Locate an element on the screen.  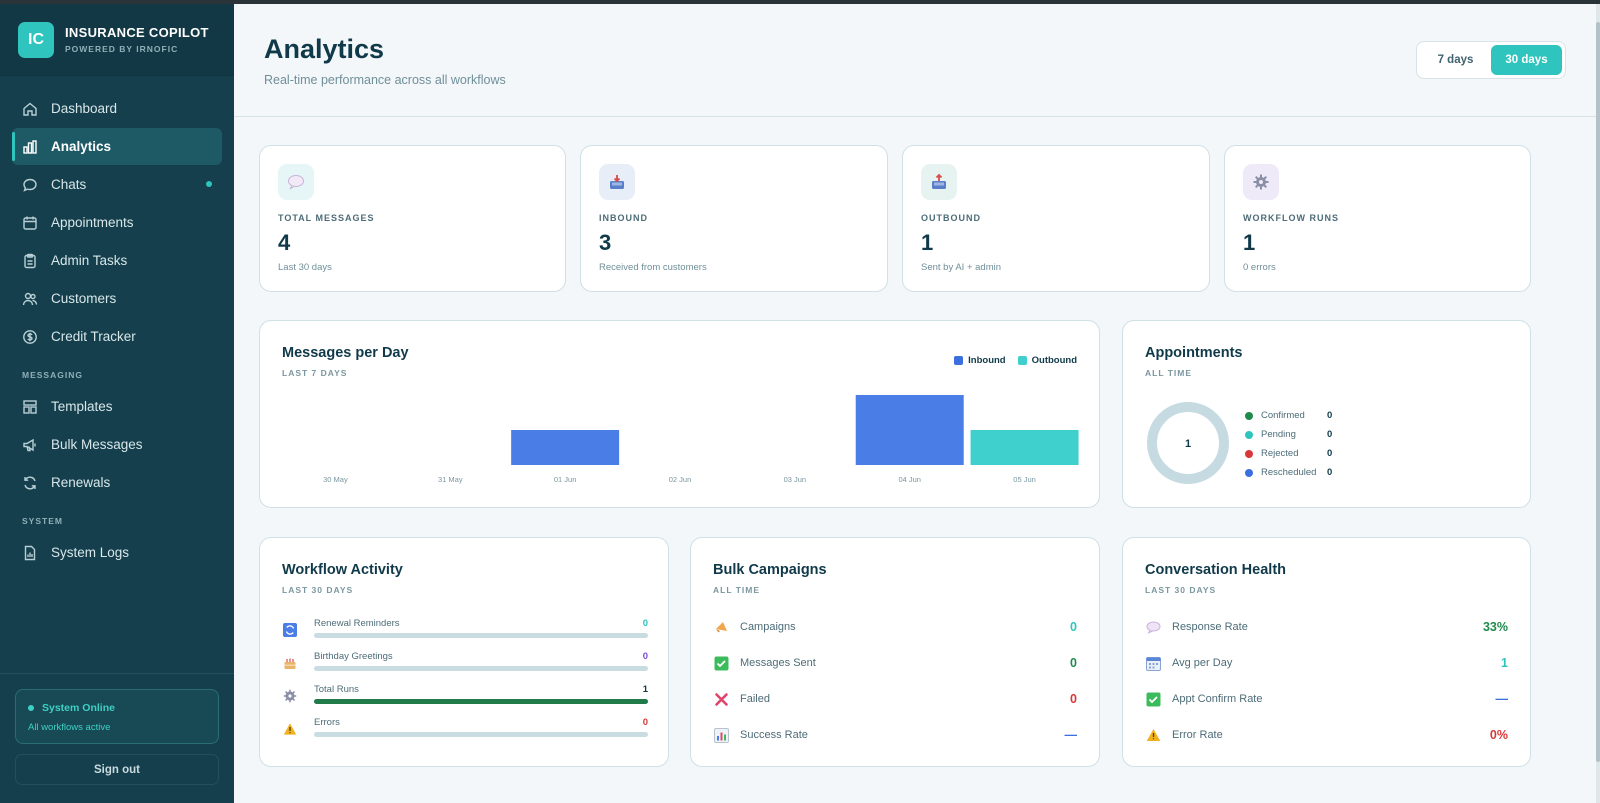
health-label: Response Rate is located at coordinates (1210, 627).